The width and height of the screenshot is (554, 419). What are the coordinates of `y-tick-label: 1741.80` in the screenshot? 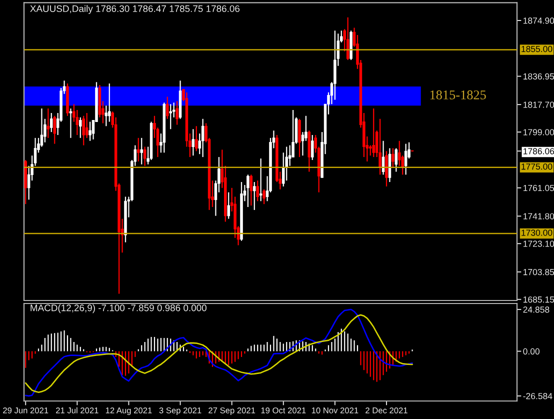 It's located at (539, 216).